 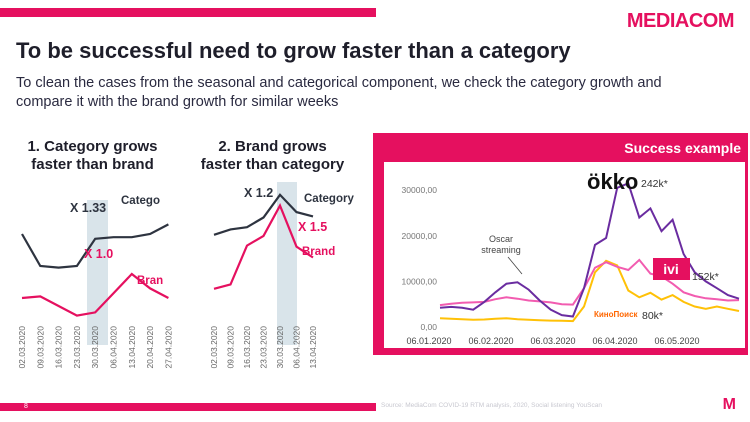 I want to click on success-x-tick: 06.01.2020, so click(x=428, y=341).